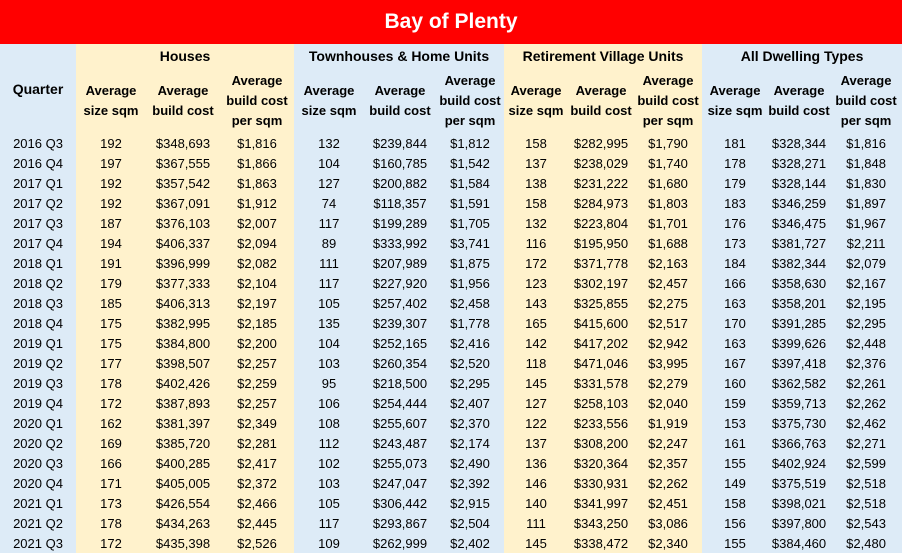 The height and width of the screenshot is (553, 902). What do you see at coordinates (536, 403) in the screenshot?
I see `value-cell: 127` at bounding box center [536, 403].